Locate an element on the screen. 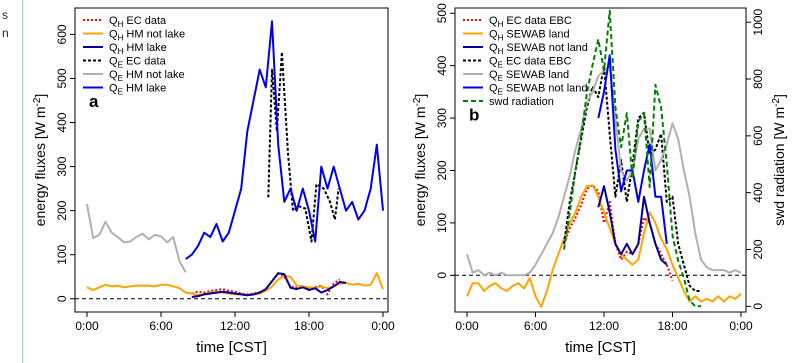  legend-entry-3: QH HM lake is located at coordinates (138, 49).